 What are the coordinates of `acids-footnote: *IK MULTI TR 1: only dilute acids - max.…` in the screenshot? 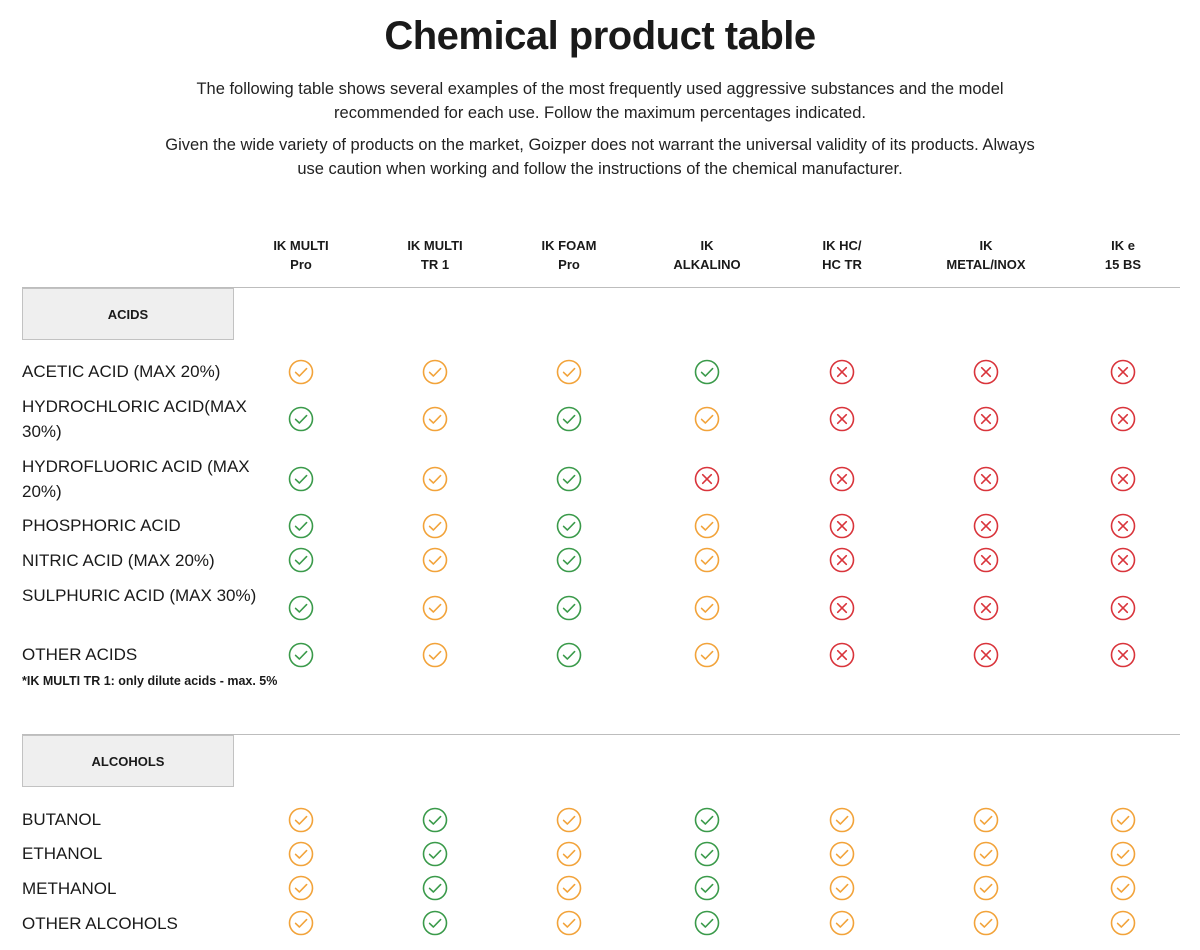 It's located at (150, 681).